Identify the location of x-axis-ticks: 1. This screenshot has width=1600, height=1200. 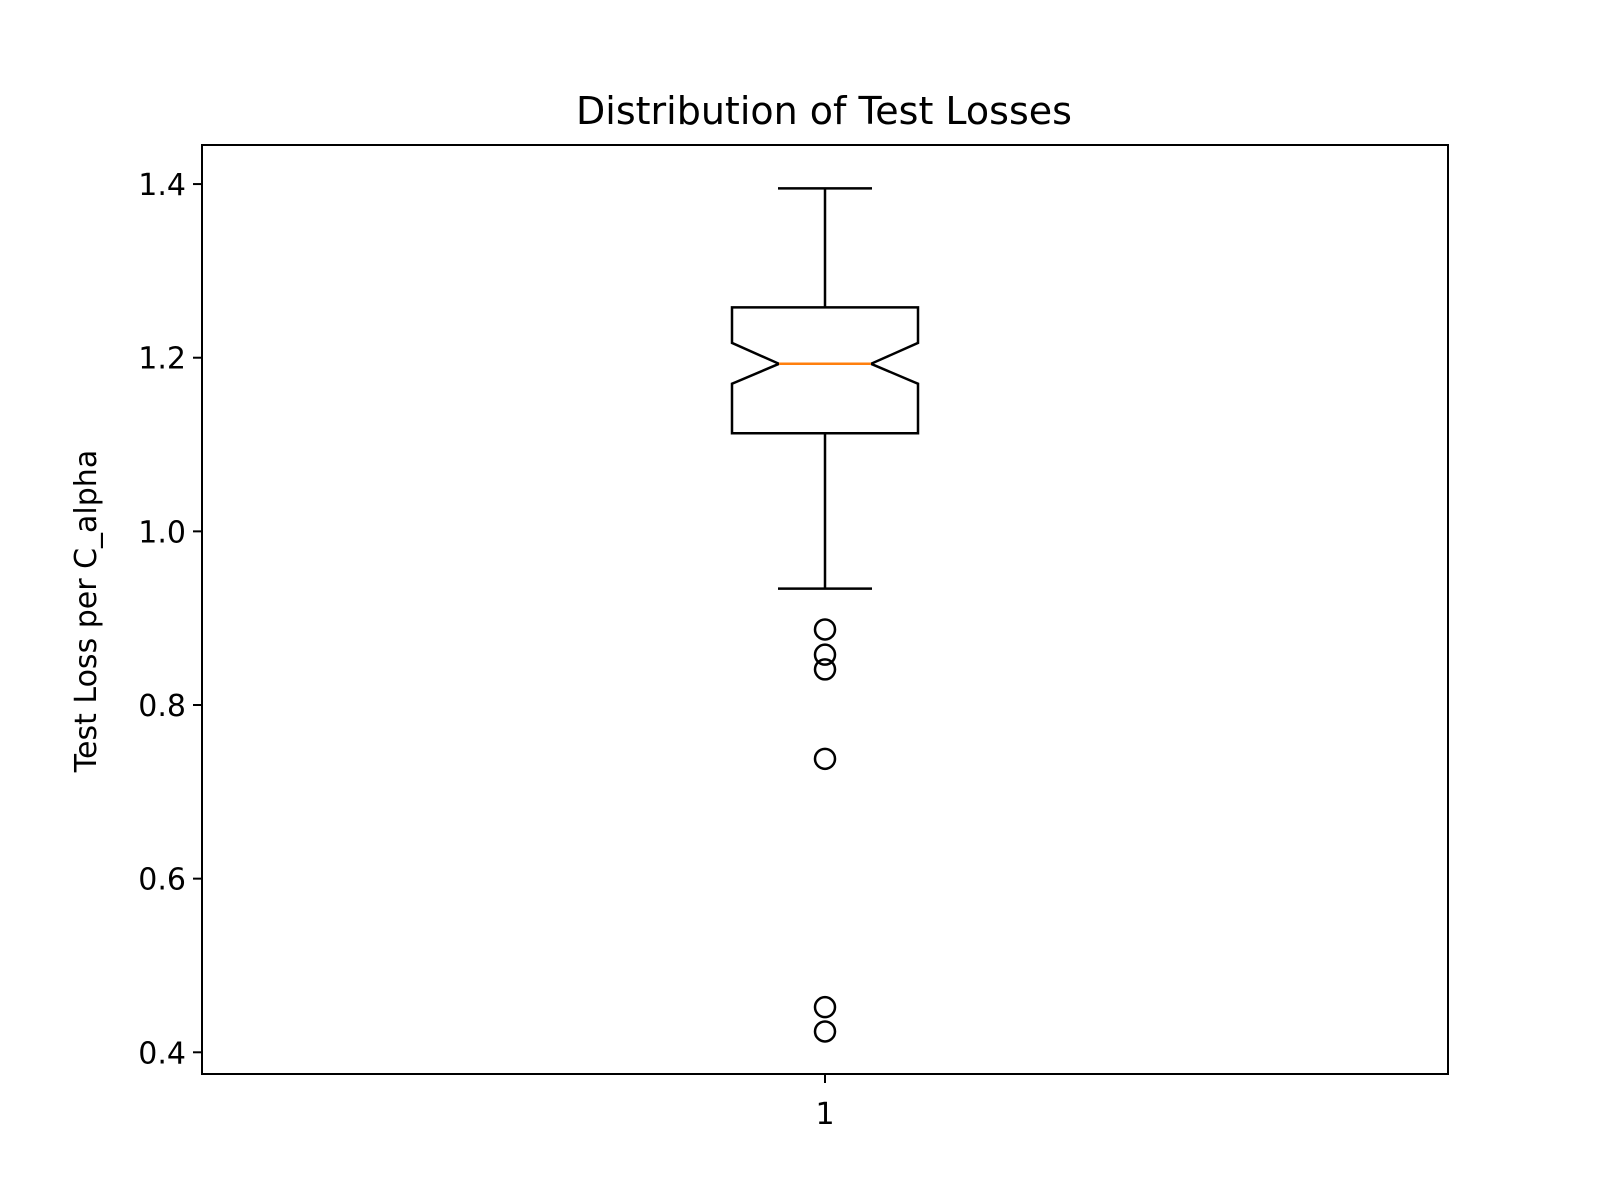
(825, 1103).